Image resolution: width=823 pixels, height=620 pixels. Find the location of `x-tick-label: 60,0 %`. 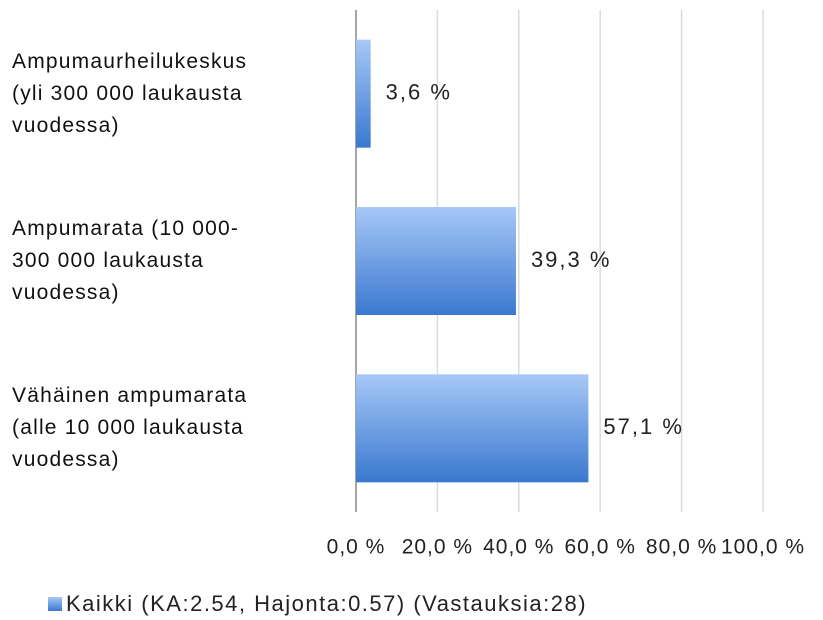

x-tick-label: 60,0 % is located at coordinates (600, 547).